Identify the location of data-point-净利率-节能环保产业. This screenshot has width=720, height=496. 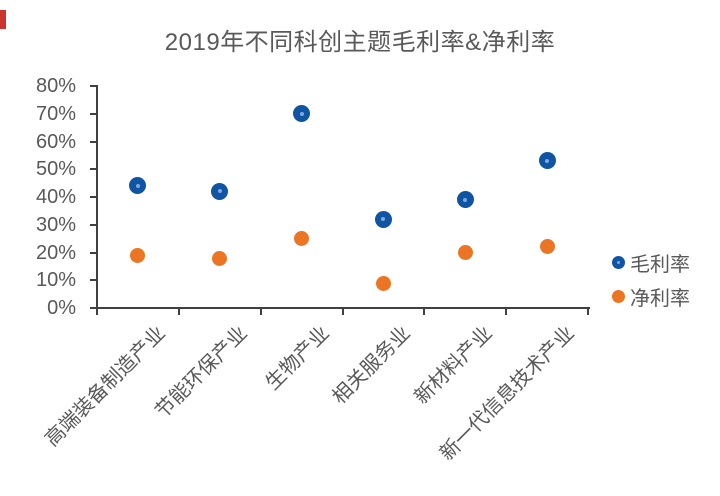
(220, 258).